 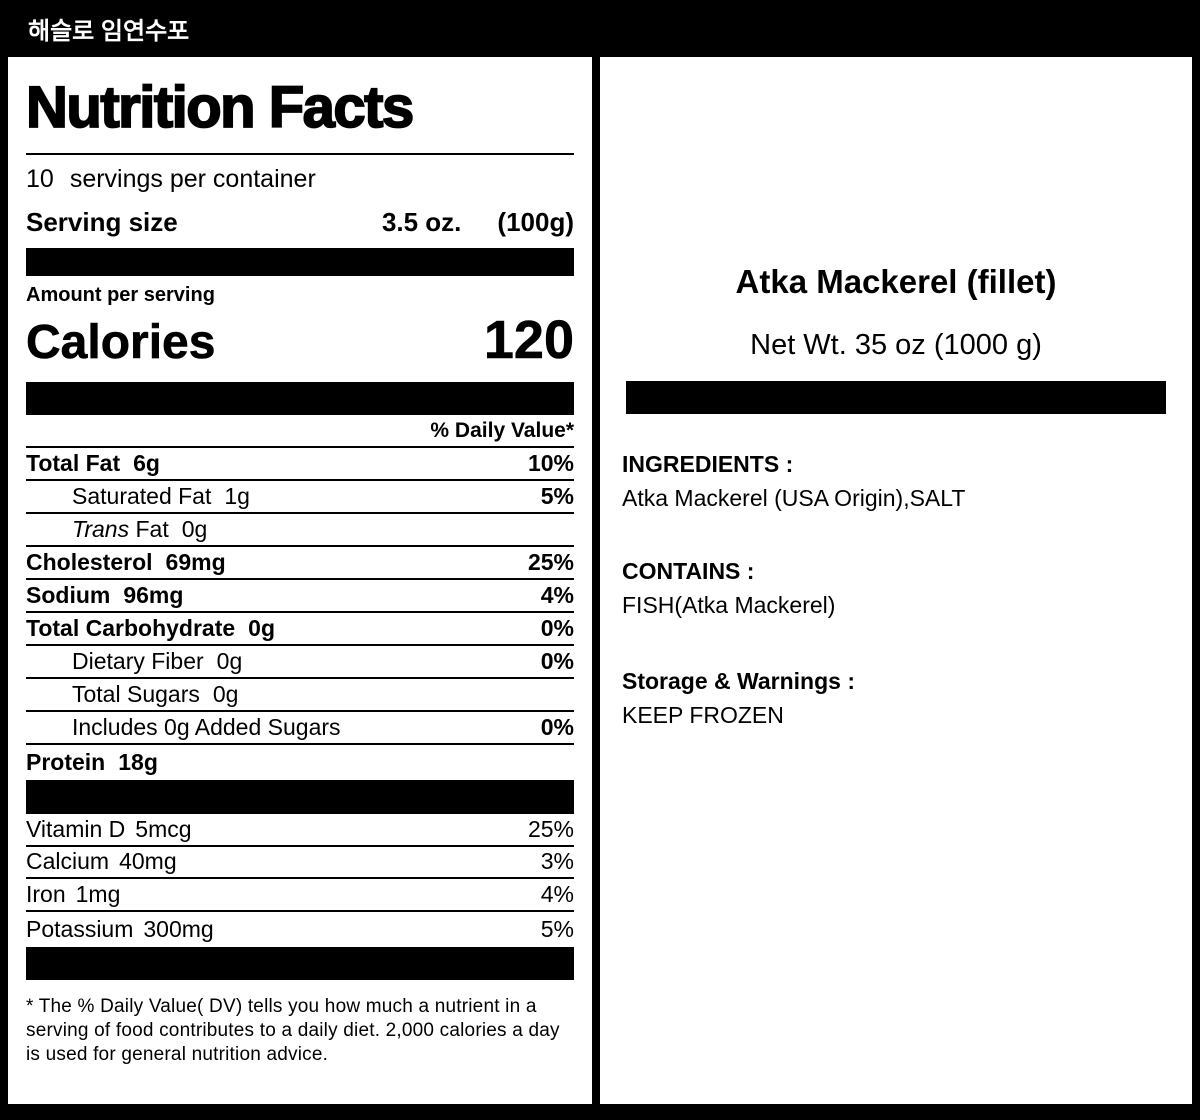 What do you see at coordinates (102, 222) in the screenshot?
I see `serving-size-label: Serving size` at bounding box center [102, 222].